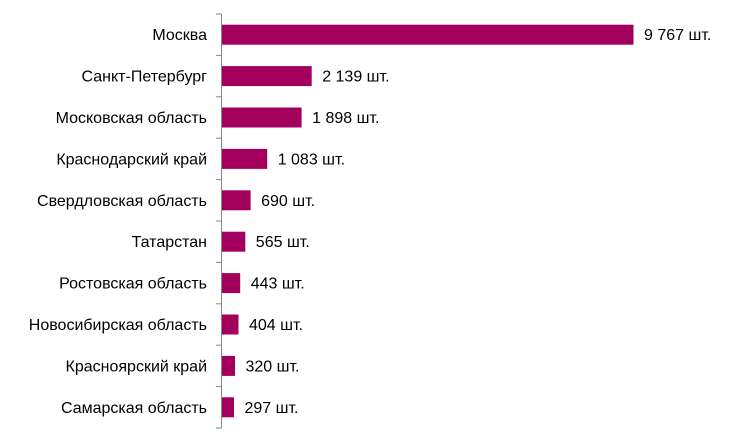 This screenshot has width=732, height=433. What do you see at coordinates (179, 35) in the screenshot?
I see `category-label: Москва` at bounding box center [179, 35].